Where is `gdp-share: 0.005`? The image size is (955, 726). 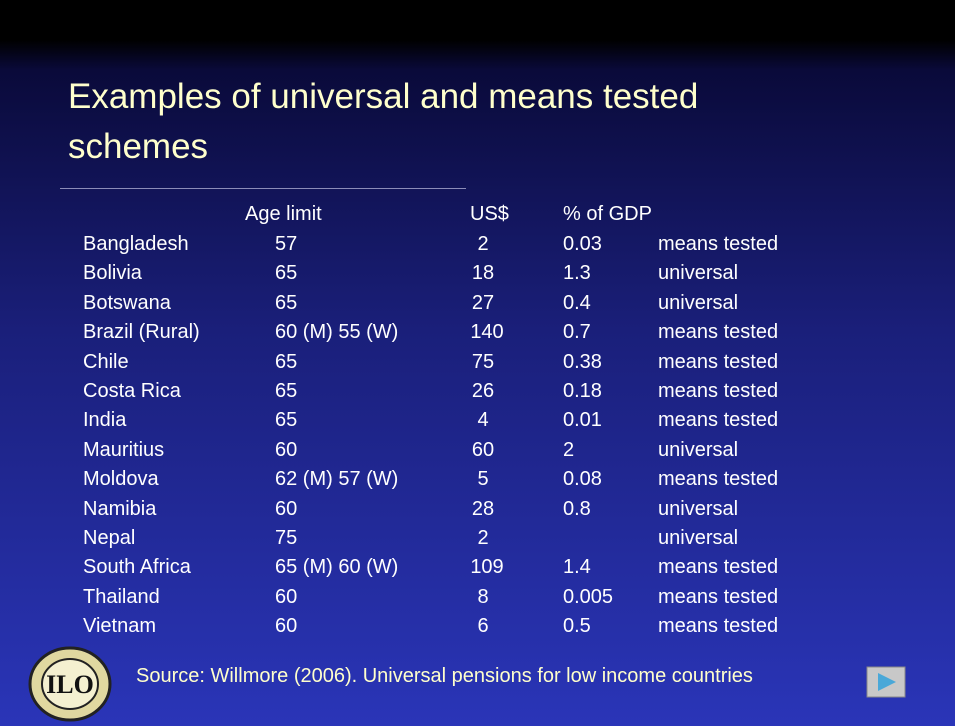 gdp-share: 0.005 is located at coordinates (588, 596).